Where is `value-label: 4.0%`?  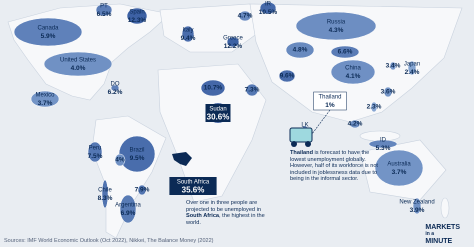
value-label: 4.0% is located at coordinates (78, 68).